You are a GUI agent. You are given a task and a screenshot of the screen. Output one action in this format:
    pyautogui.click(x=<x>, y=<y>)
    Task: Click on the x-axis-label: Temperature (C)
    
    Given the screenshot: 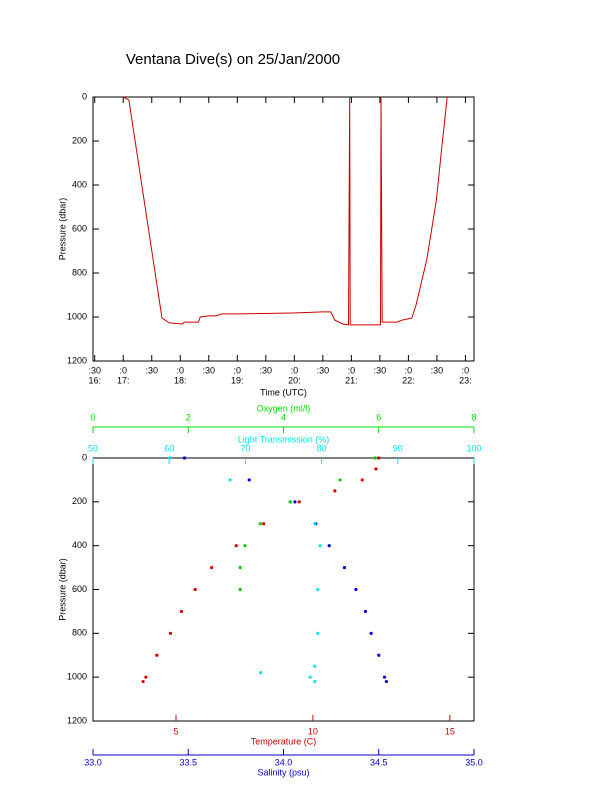 What is the action you would take?
    pyautogui.click(x=284, y=741)
    